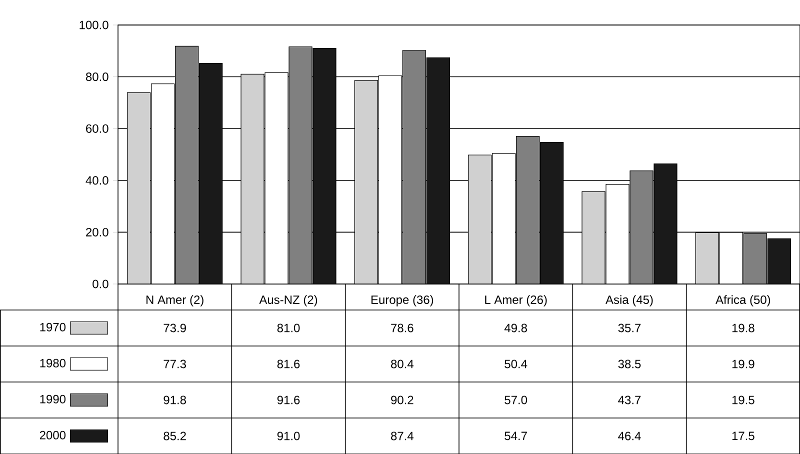  Describe the element at coordinates (515, 436) in the screenshot. I see `data-label: 54.7` at that location.